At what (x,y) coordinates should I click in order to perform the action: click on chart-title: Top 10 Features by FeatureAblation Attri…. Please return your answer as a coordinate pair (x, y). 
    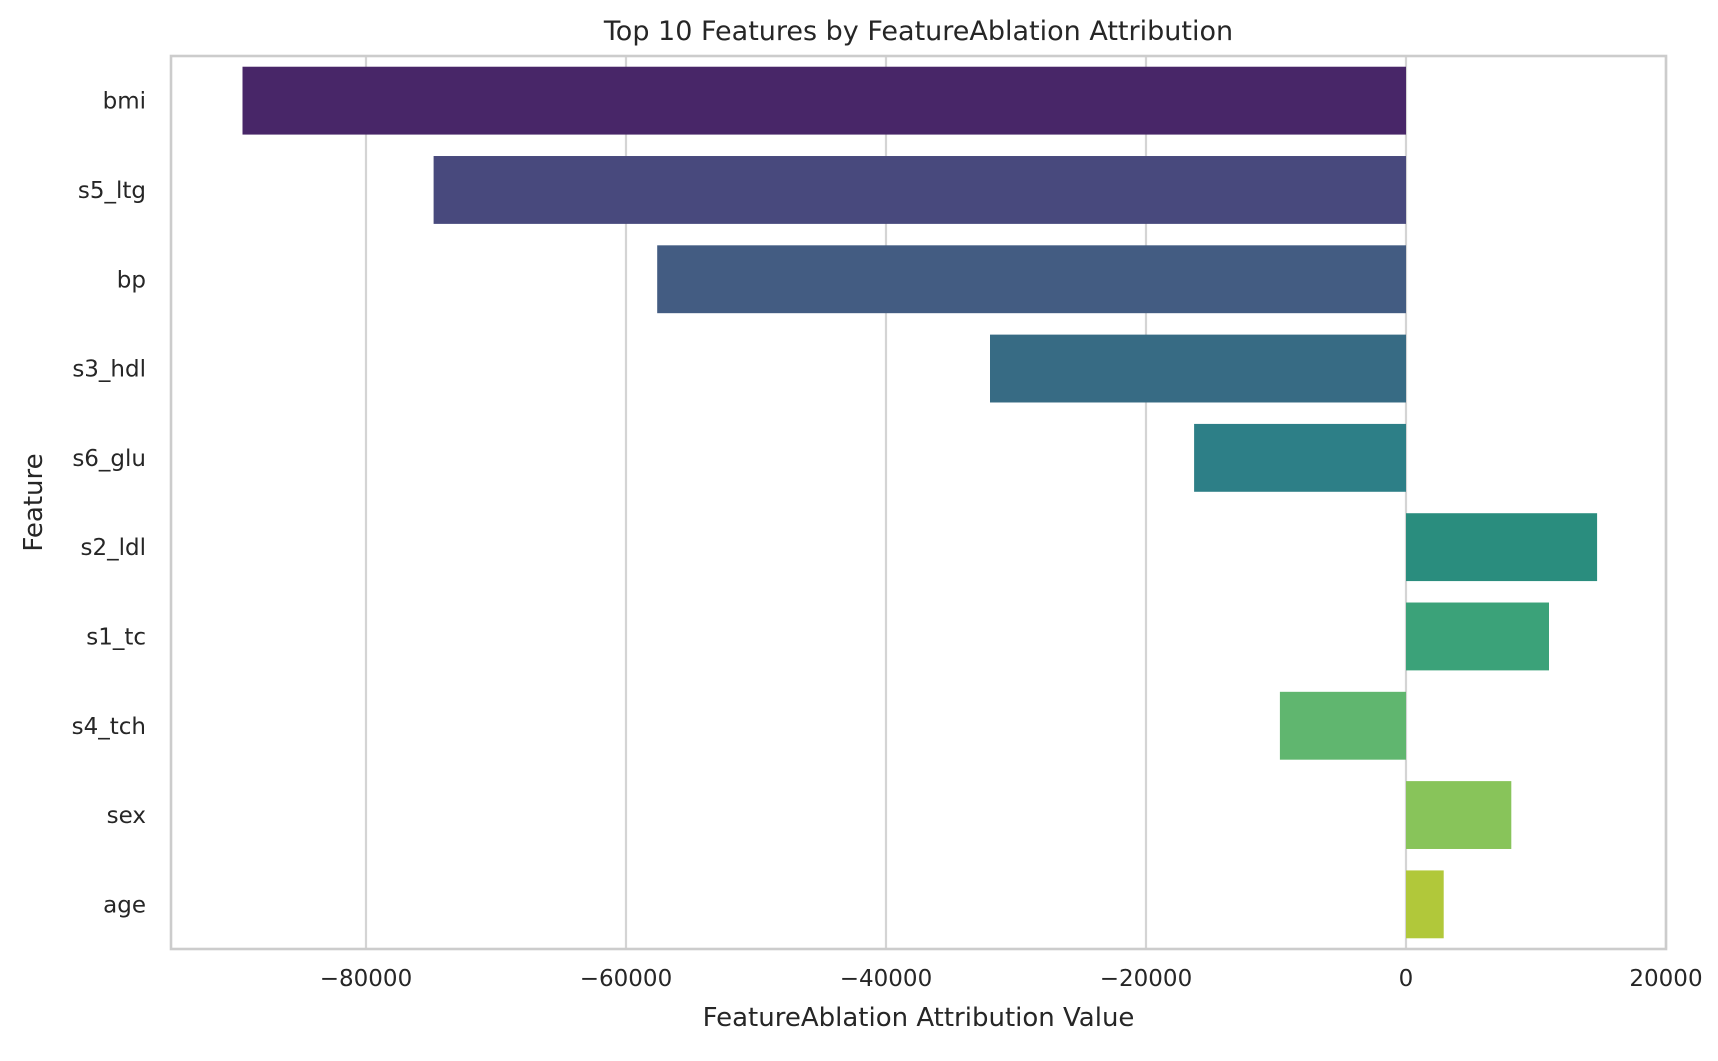
    Looking at the image, I should click on (918, 31).